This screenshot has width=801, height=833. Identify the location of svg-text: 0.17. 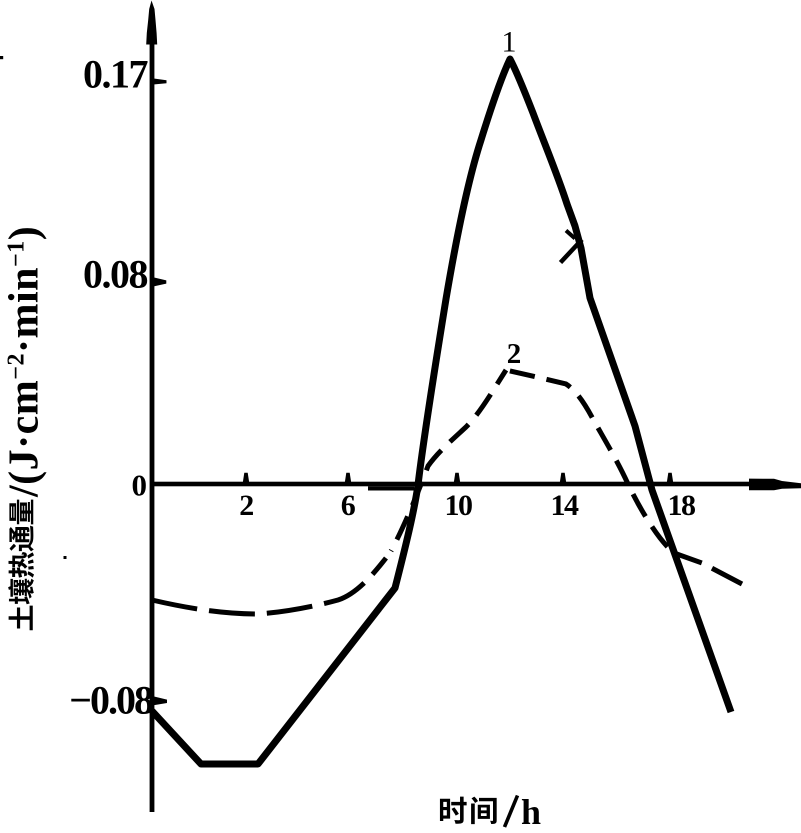
(116, 74).